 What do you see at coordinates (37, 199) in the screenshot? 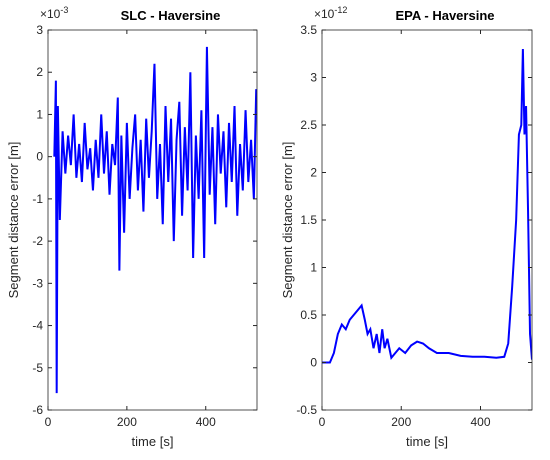
I see `y-tick-label: -1` at bounding box center [37, 199].